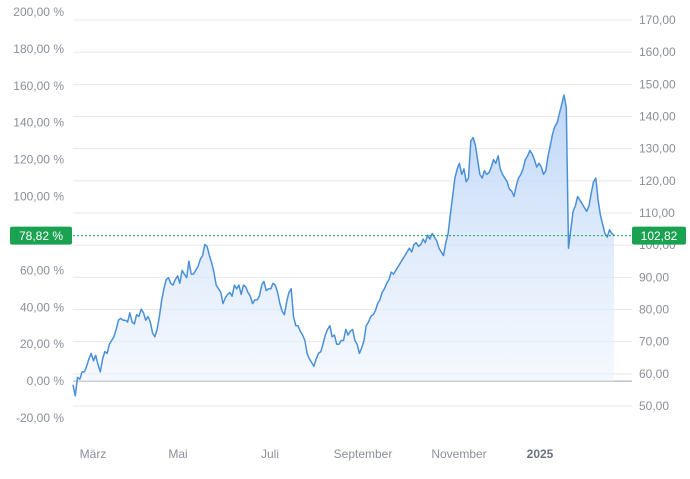 The width and height of the screenshot is (690, 479). Describe the element at coordinates (657, 20) in the screenshot. I see `right-tick-label: 170,00` at that location.